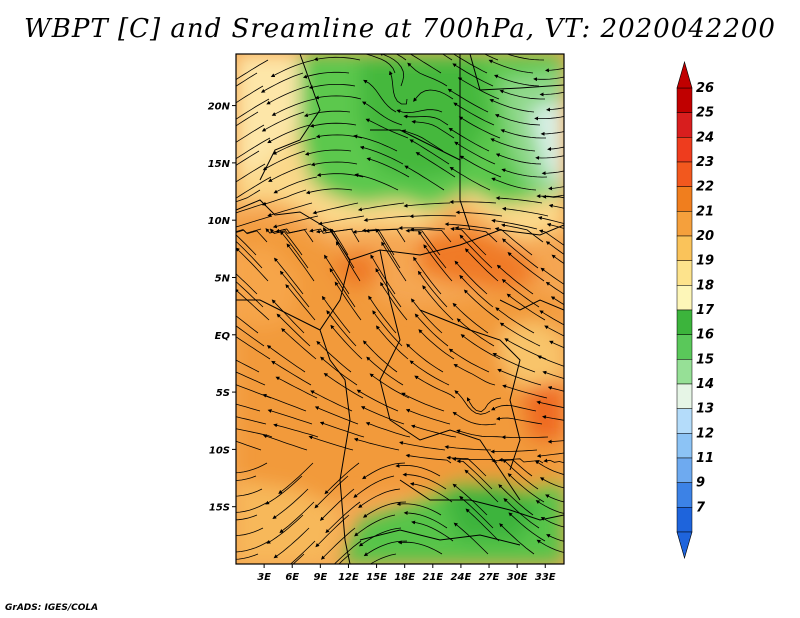  I want to click on colorbar-level-label: 14, so click(705, 384).